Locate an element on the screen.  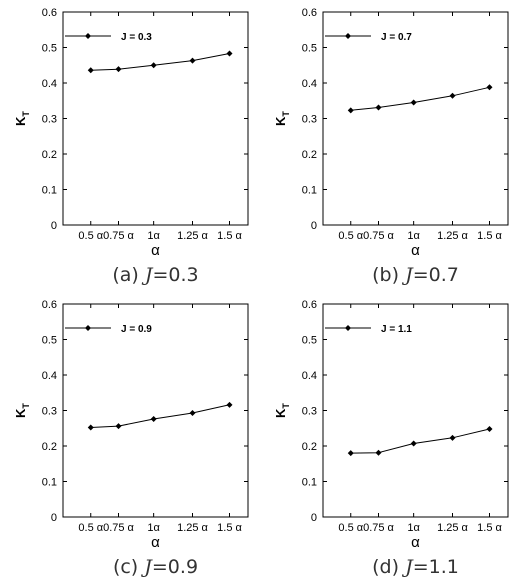
caption-prefix: (d) is located at coordinates (388, 567).